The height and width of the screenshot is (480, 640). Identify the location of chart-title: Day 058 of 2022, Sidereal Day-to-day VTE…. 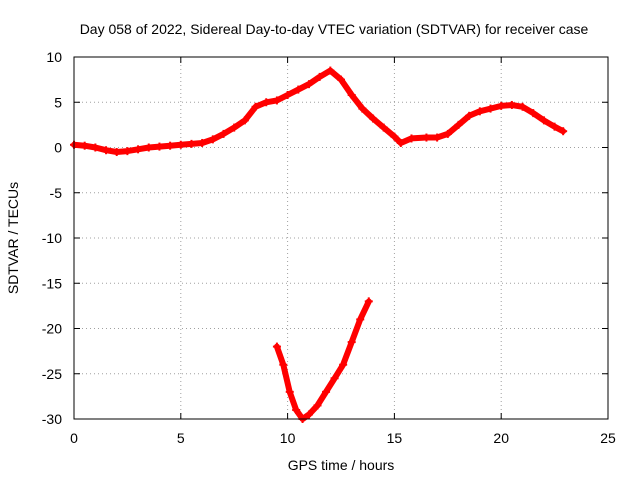
(334, 29).